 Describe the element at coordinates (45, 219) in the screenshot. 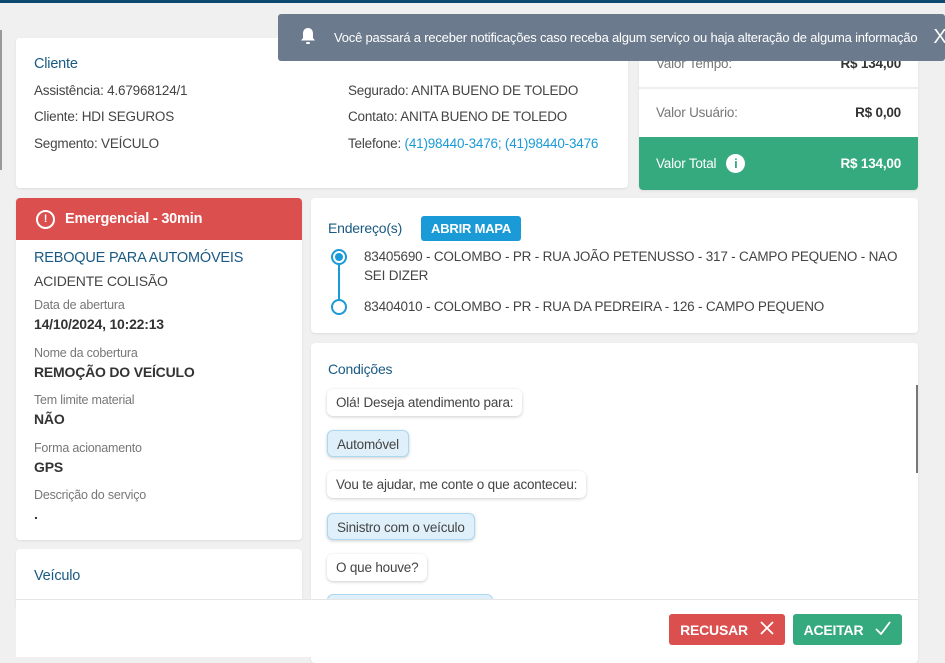

I see `alert-icon: !` at that location.